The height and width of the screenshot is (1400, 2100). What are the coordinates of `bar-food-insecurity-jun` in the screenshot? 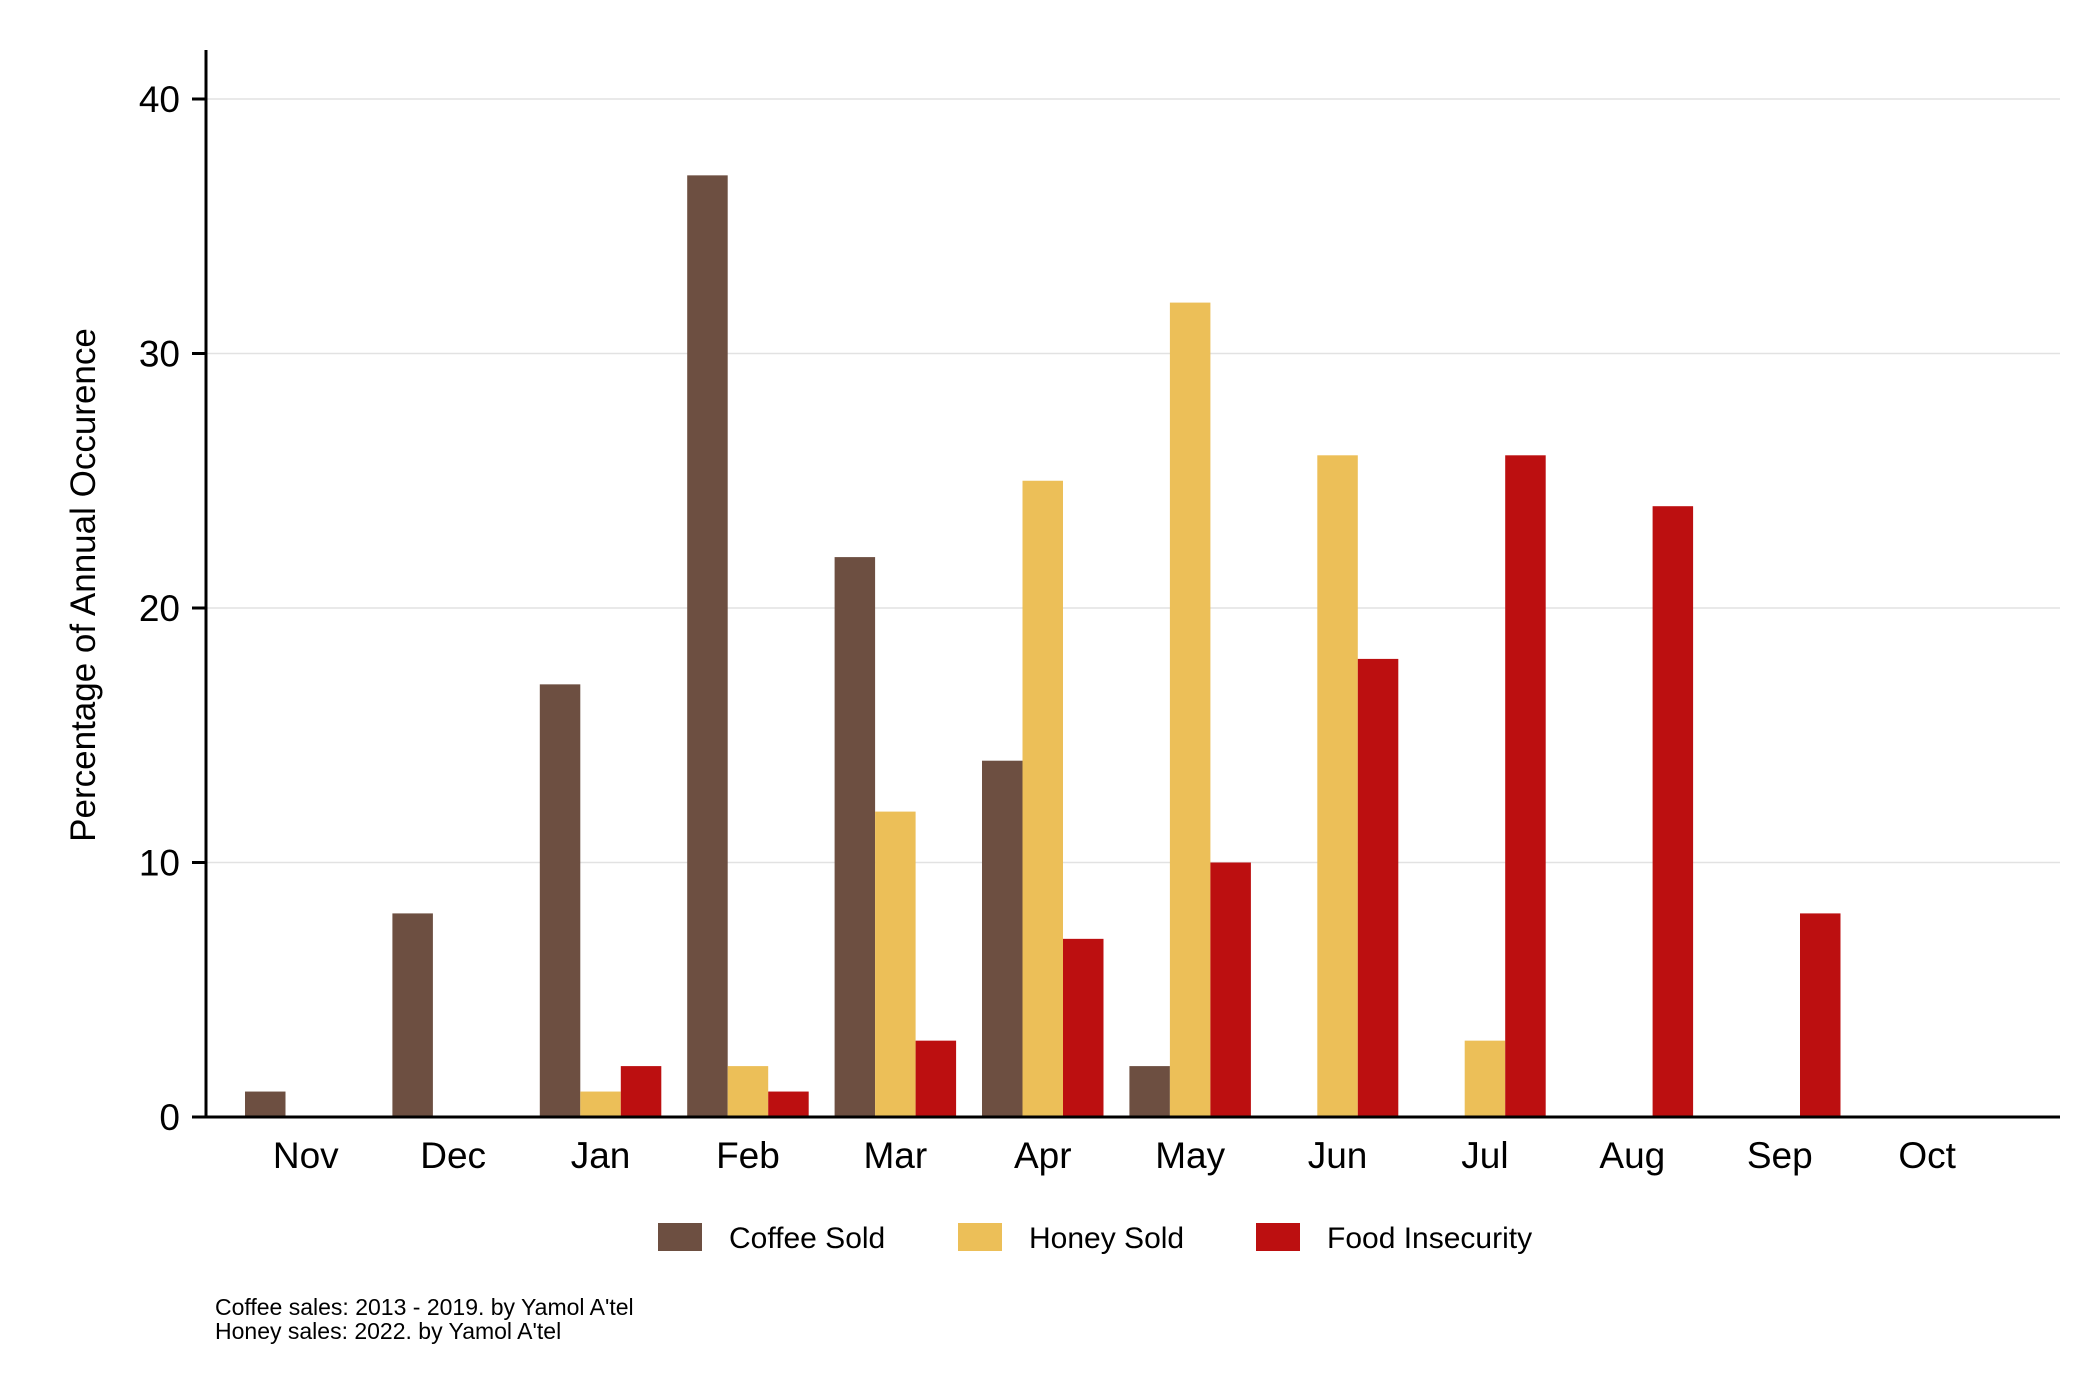 It's located at (1378, 887).